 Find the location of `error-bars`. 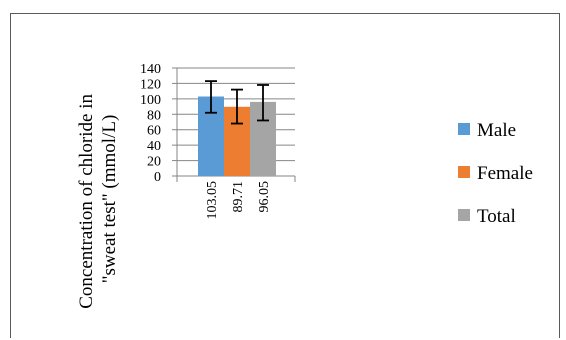

error-bars is located at coordinates (237, 102).